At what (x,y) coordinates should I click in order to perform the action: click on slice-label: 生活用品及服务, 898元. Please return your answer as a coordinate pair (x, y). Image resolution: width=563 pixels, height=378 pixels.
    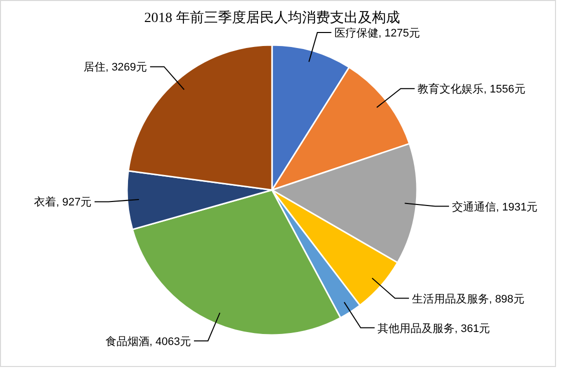
    Looking at the image, I should click on (468, 299).